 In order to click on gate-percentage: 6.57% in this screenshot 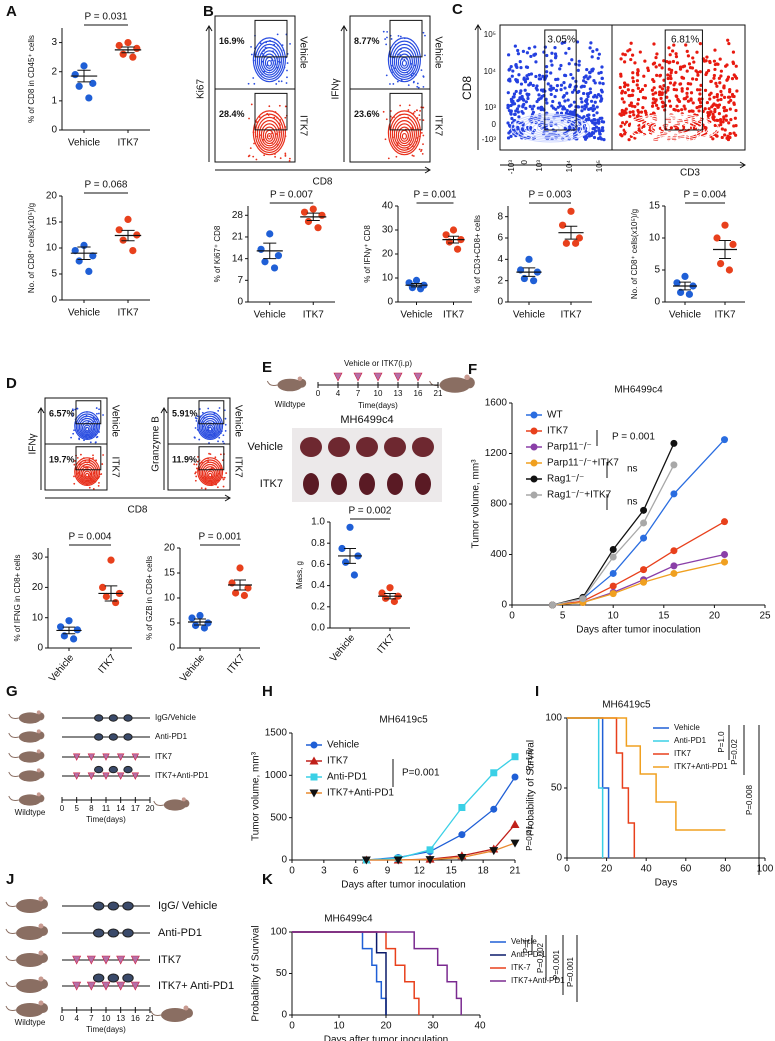, I will do `click(62, 413)`.